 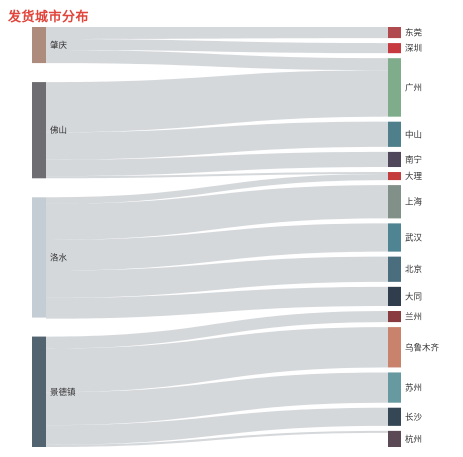 I want to click on target-node-label: 大理, so click(x=414, y=176).